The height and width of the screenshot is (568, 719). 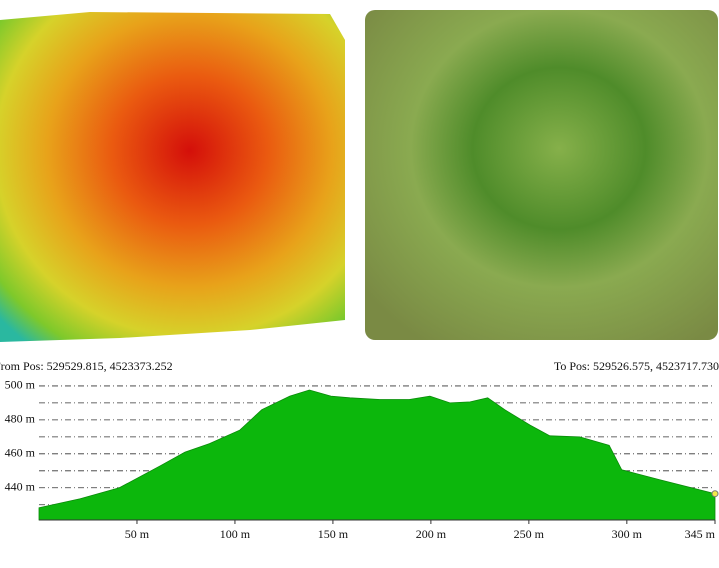 I want to click on x-tick-label: 50 m, so click(x=137, y=534).